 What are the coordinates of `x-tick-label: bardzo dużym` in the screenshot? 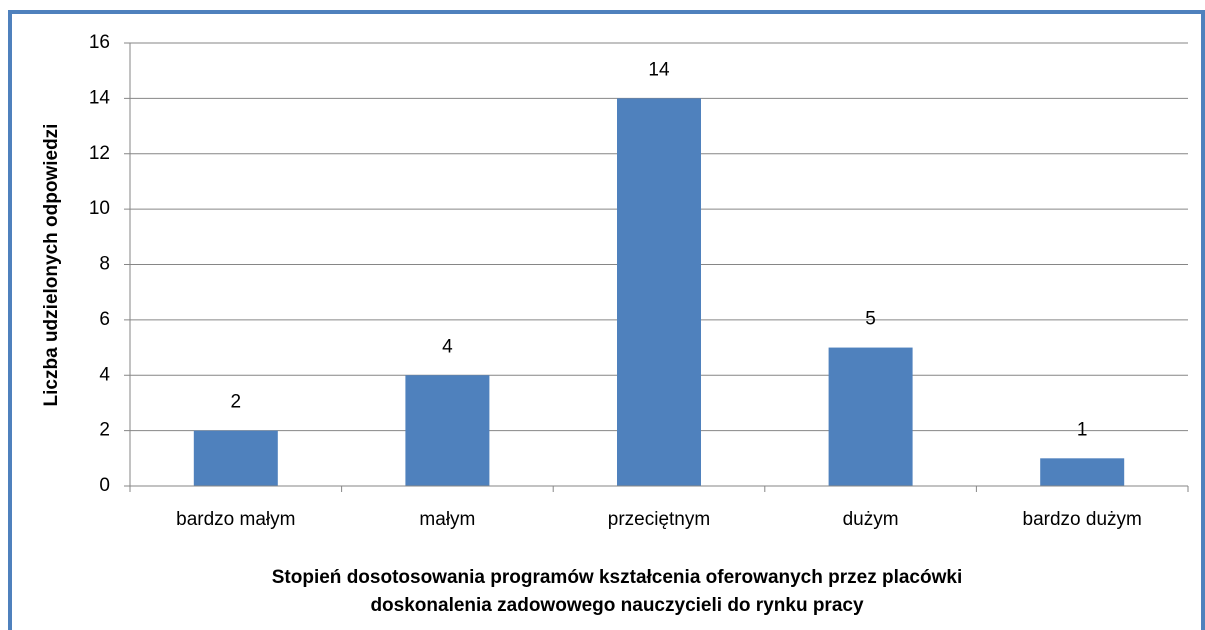 It's located at (1082, 519).